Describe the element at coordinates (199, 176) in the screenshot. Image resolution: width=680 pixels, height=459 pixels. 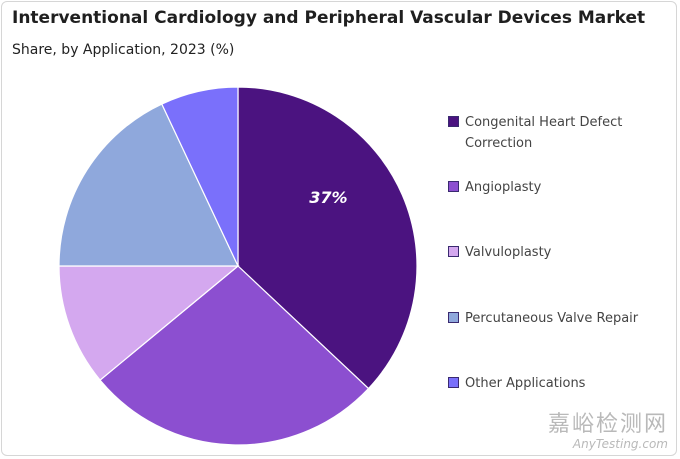
I see `pie-slice-other-applications` at that location.